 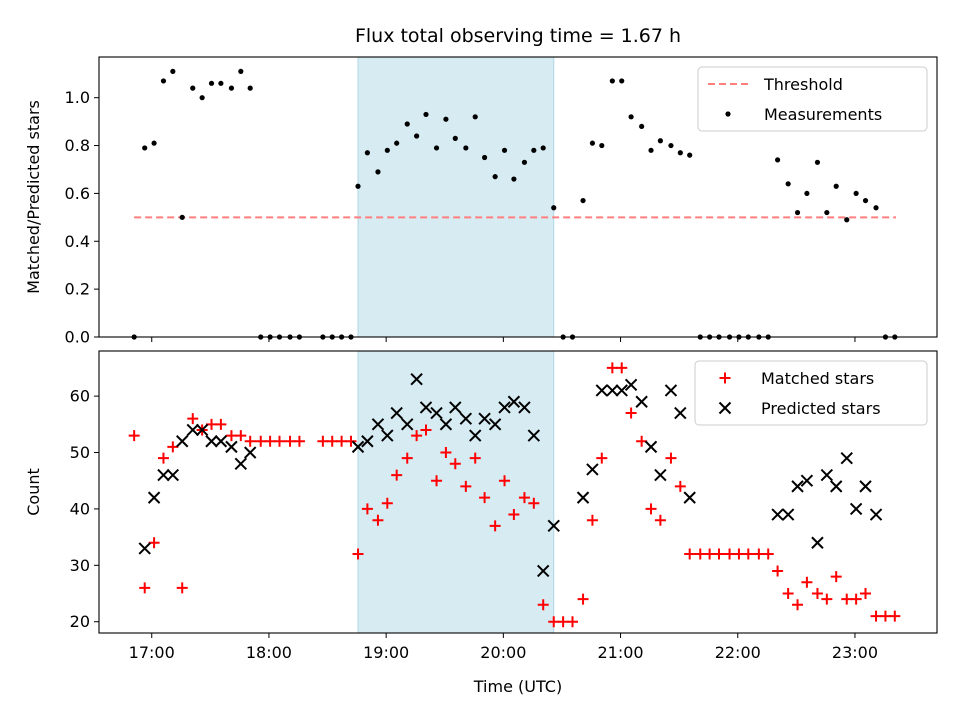 What do you see at coordinates (517, 686) in the screenshot?
I see `x-axis-label: Time (UTC)` at bounding box center [517, 686].